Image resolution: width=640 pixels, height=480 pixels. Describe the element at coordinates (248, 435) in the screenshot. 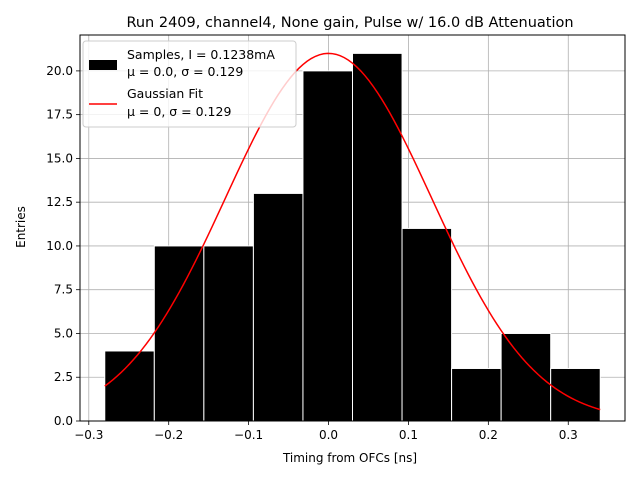

I see `x-tick-label: −0.1` at that location.